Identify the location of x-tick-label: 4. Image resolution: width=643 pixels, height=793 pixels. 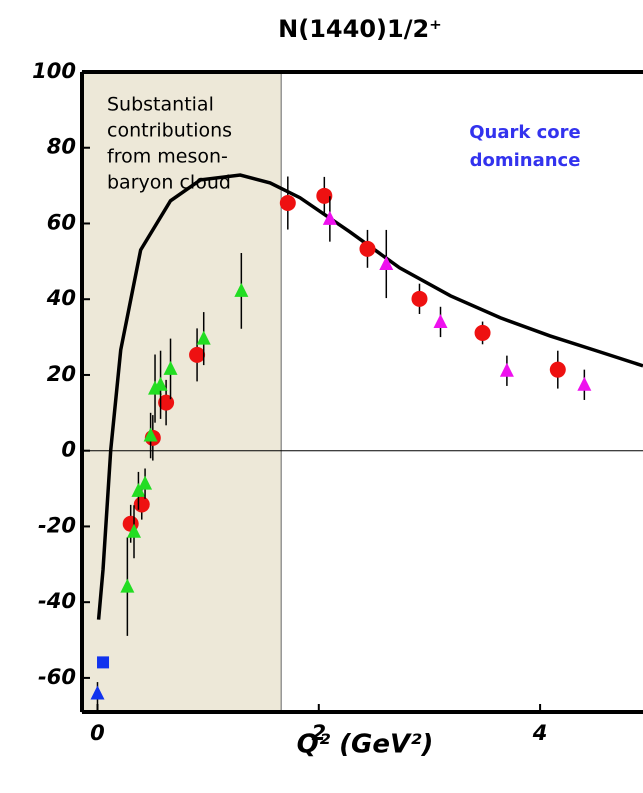
(540, 733).